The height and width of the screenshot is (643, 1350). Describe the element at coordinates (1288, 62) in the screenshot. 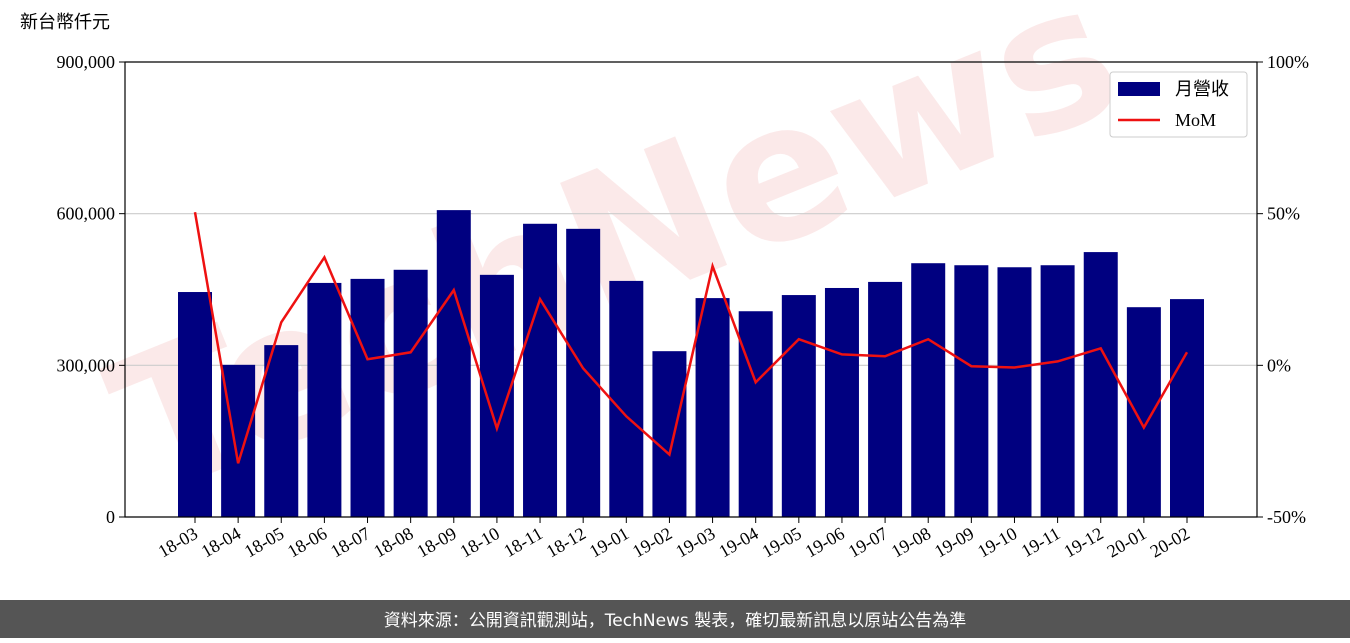

I see `y2-tick-label: 100%` at that location.